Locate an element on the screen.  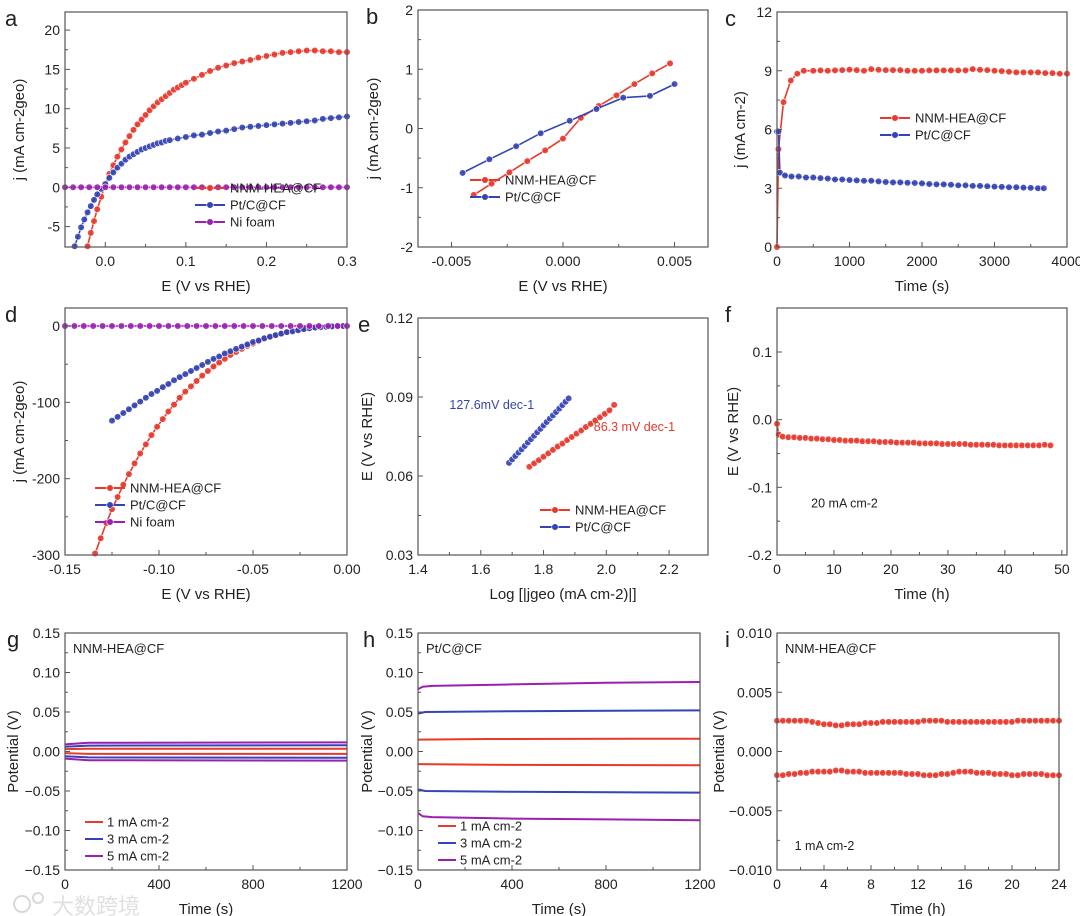
legend-item: Ni foam is located at coordinates (135, 522).